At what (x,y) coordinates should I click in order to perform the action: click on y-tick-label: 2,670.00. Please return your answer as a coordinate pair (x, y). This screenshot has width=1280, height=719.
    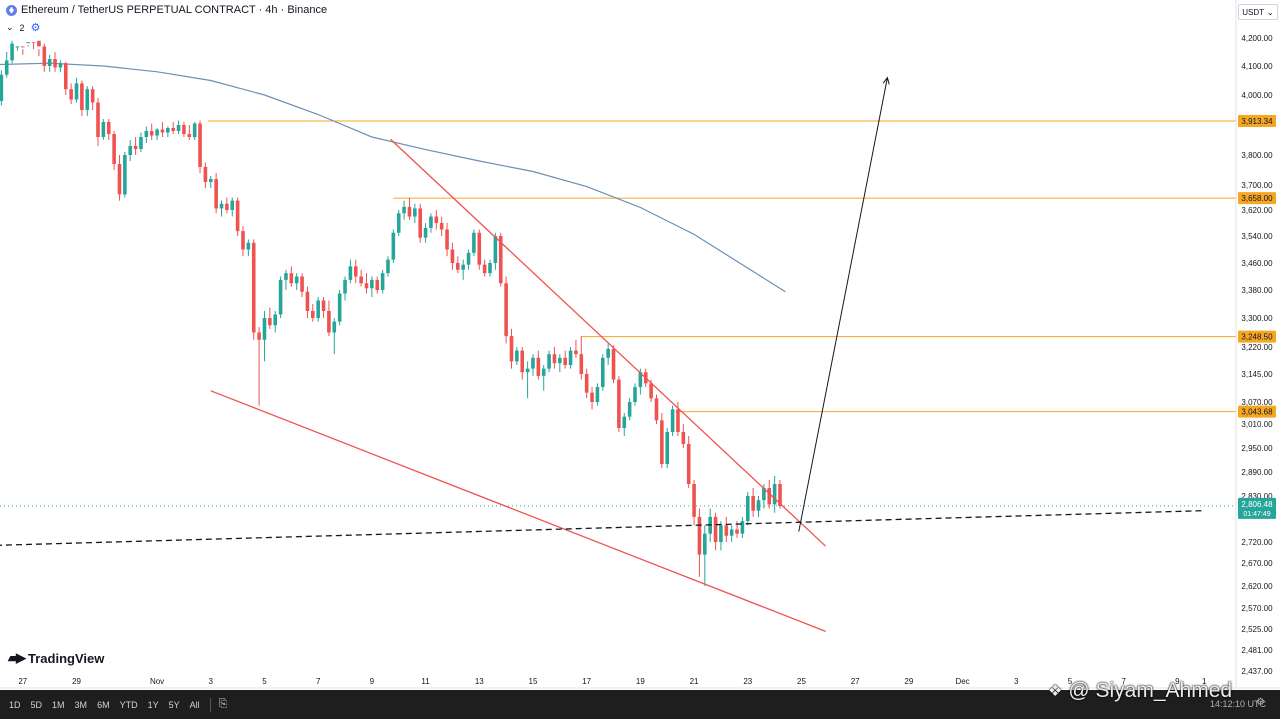
    Looking at the image, I should click on (1257, 563).